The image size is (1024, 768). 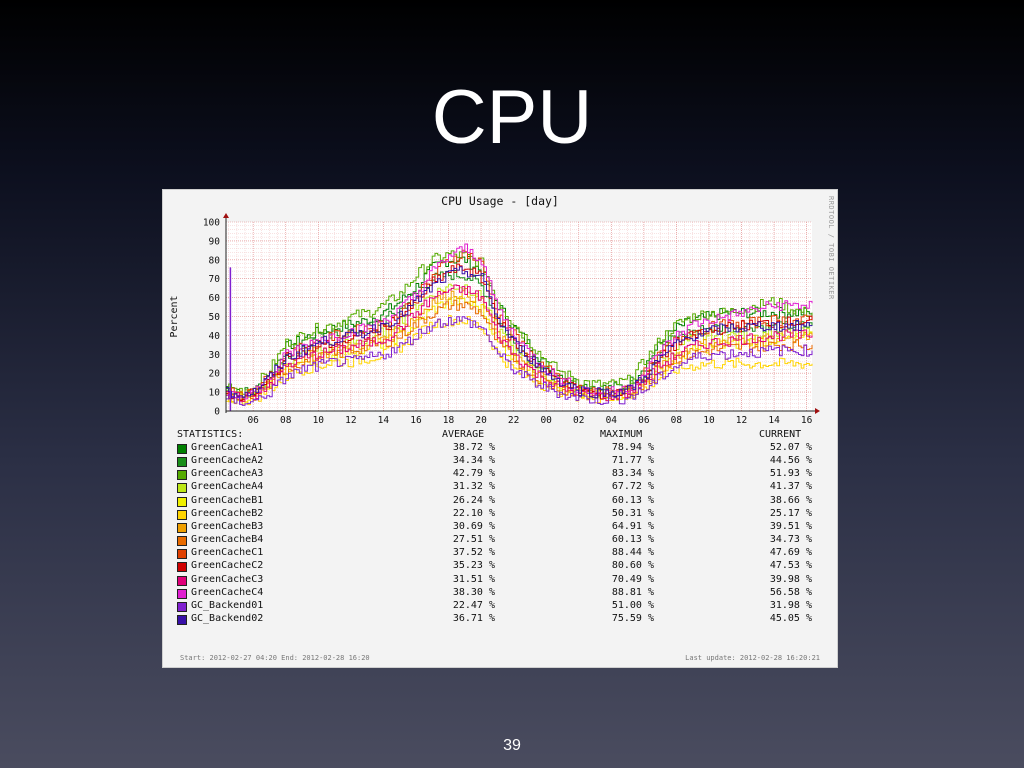 What do you see at coordinates (215, 374) in the screenshot?
I see `y-tick-label: 20` at bounding box center [215, 374].